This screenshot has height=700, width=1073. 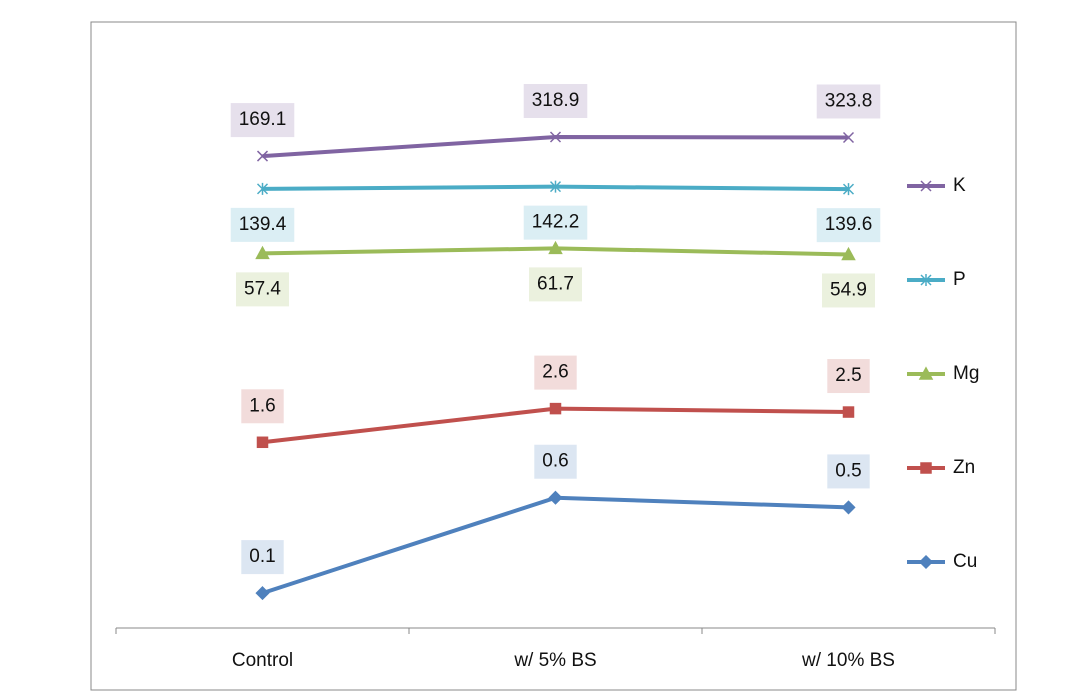 I want to click on legend-label: Mg, so click(x=966, y=373).